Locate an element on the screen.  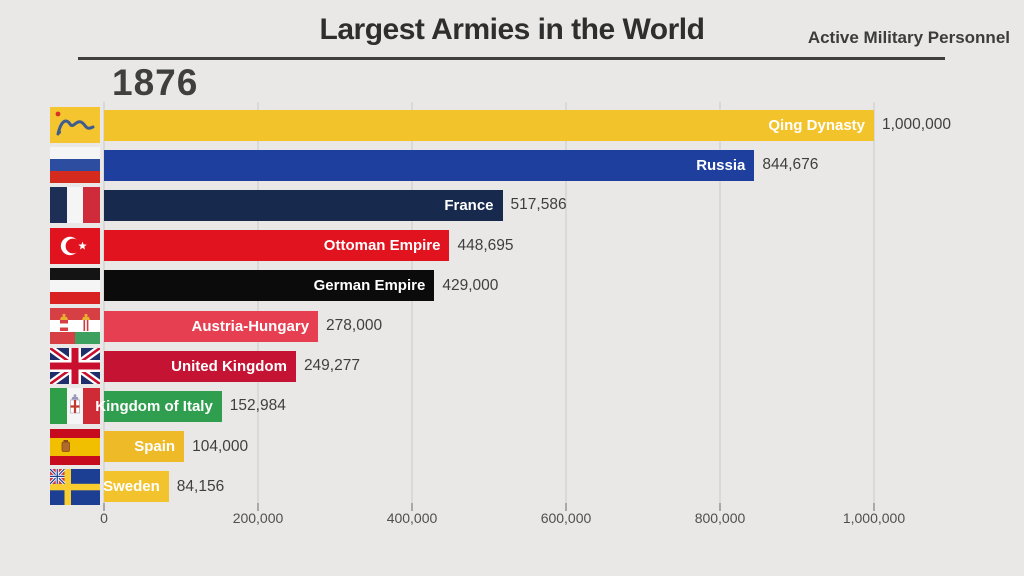
bar-value: 448,695 is located at coordinates (485, 245).